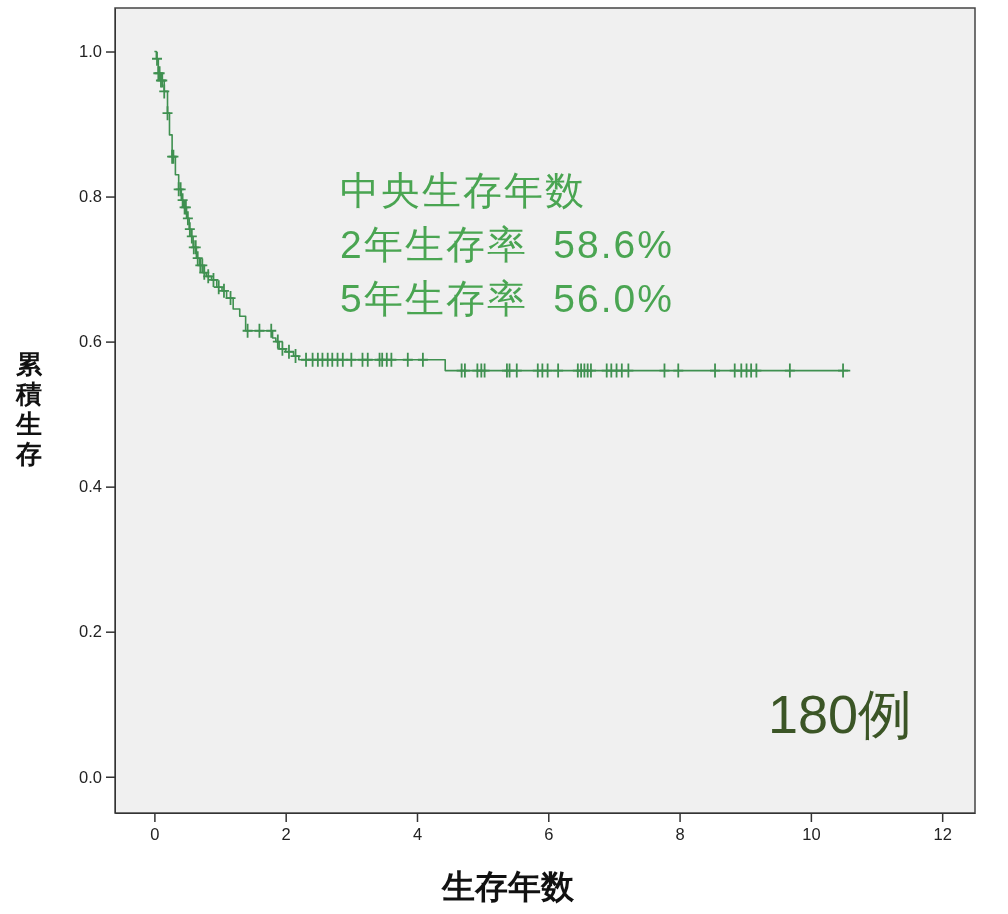  Describe the element at coordinates (90, 631) in the screenshot. I see `y-tick-label: 0.2` at that location.